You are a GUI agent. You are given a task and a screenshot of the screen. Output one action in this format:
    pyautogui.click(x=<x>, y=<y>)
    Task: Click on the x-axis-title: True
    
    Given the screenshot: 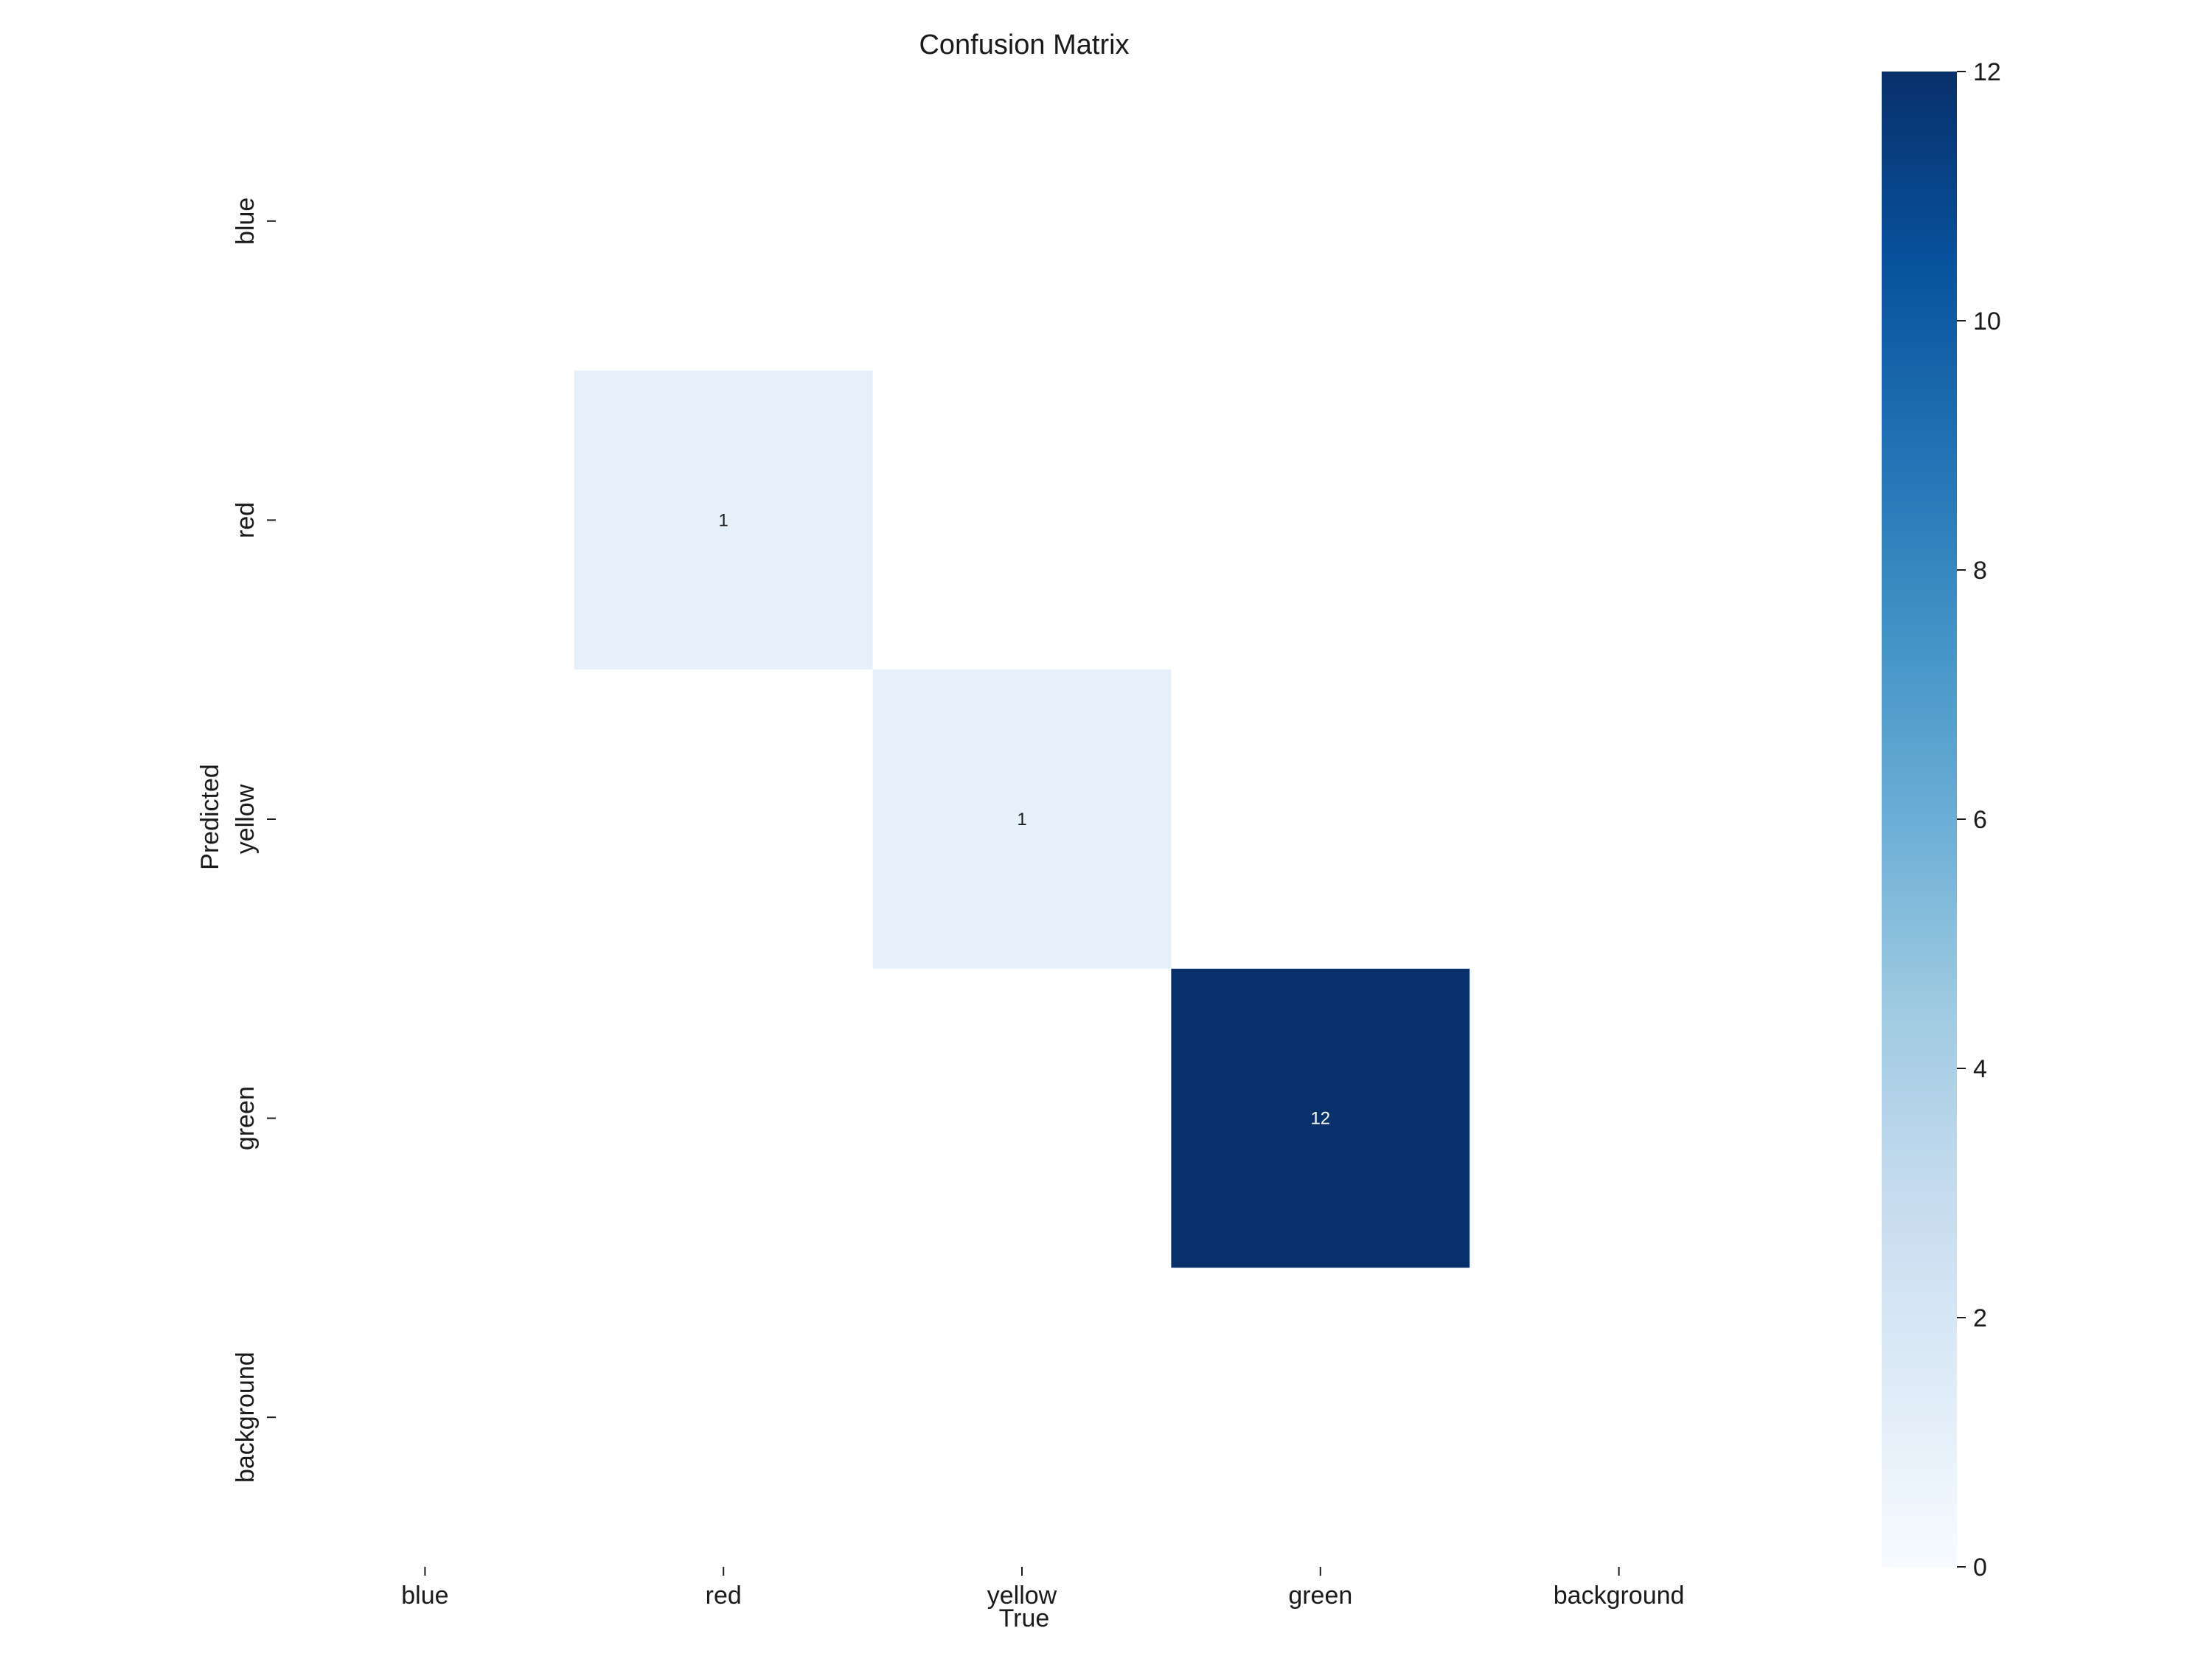 What is the action you would take?
    pyautogui.click(x=1024, y=1618)
    